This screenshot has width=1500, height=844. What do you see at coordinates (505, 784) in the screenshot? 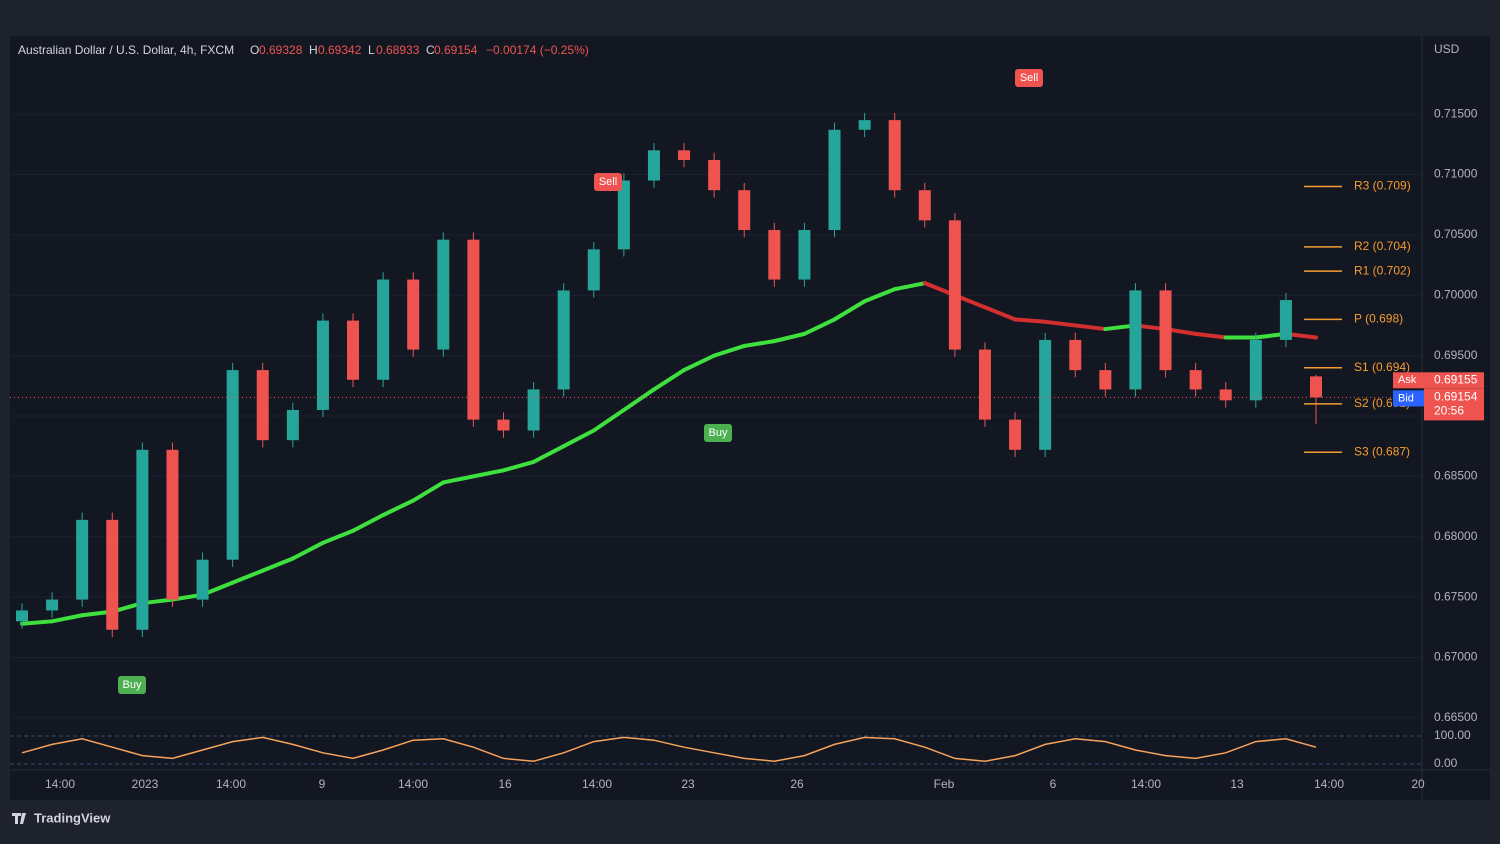
I see `time-label: 16` at bounding box center [505, 784].